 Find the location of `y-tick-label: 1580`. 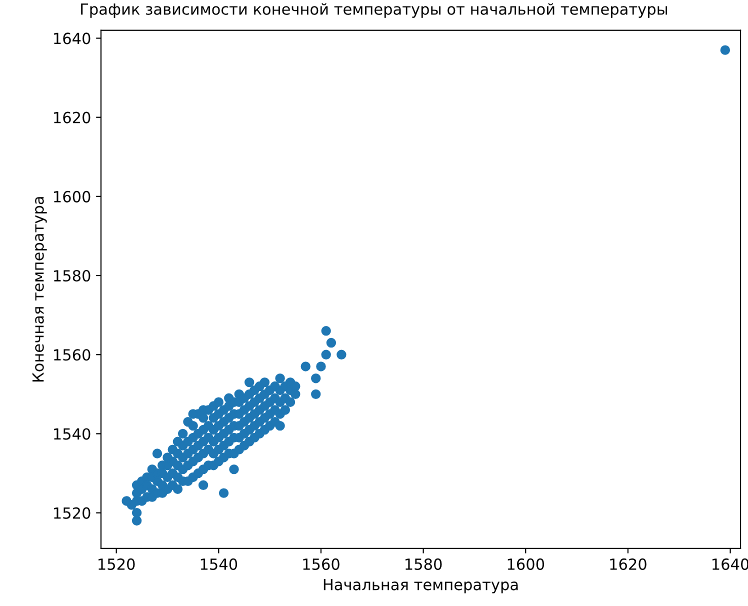

y-tick-label: 1580 is located at coordinates (72, 276).